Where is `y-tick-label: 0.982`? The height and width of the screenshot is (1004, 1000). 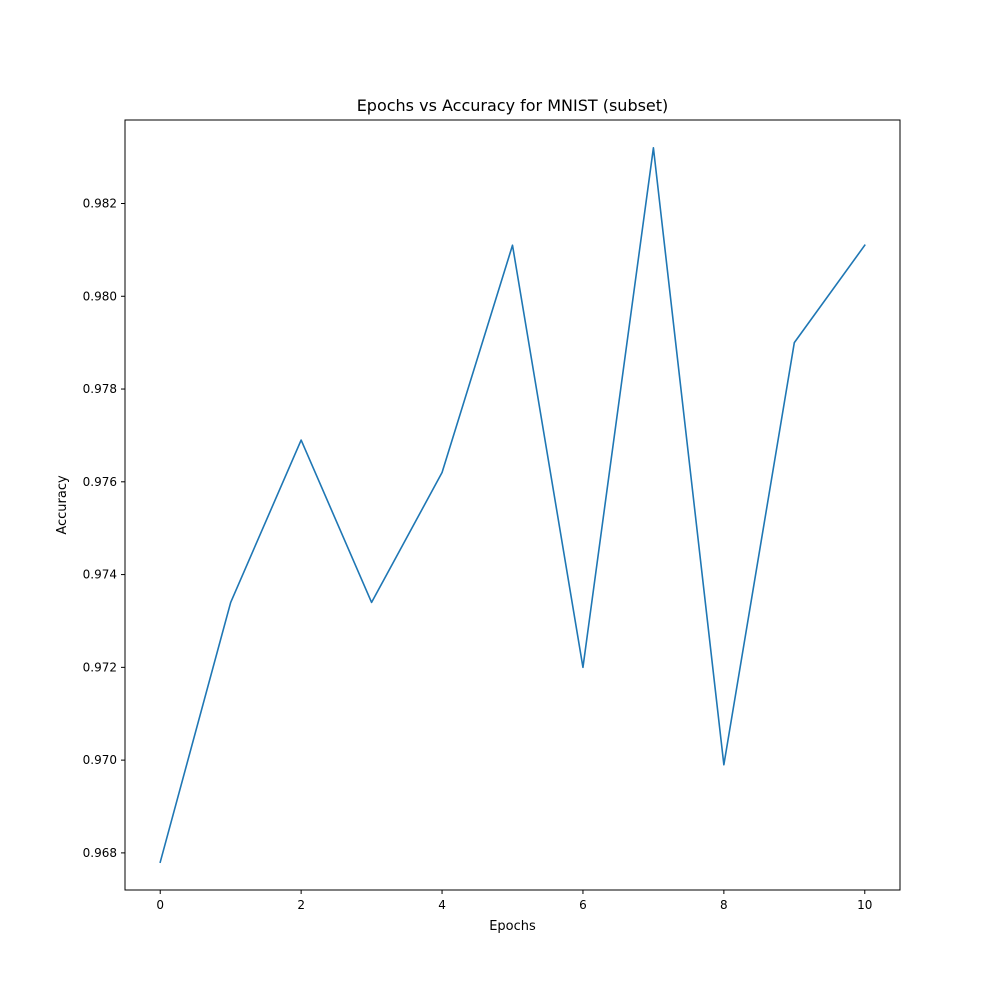 y-tick-label: 0.982 is located at coordinates (100, 203).